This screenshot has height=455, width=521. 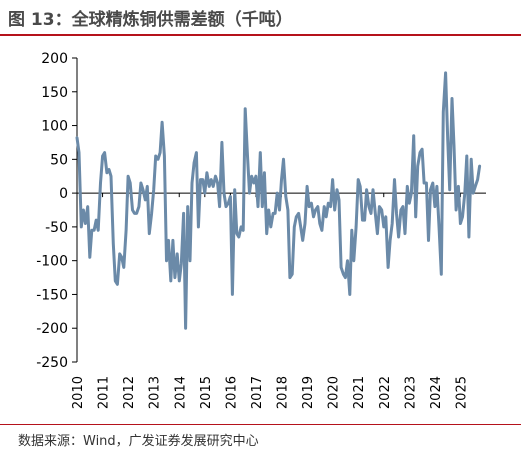 What do you see at coordinates (257, 392) in the screenshot?
I see `x-tick-label: 2017` at bounding box center [257, 392].